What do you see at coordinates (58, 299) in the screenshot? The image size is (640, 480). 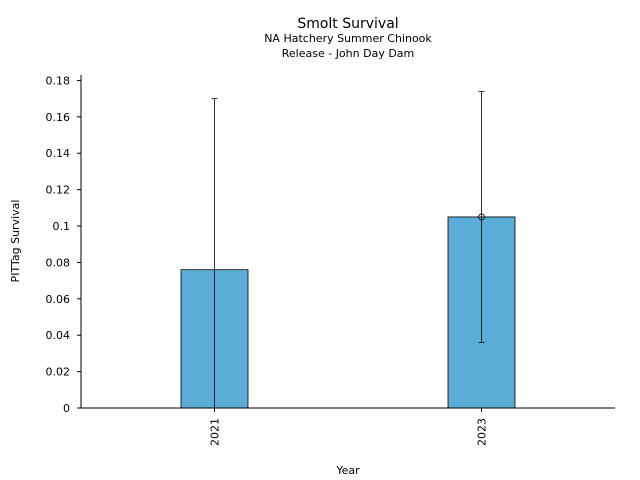 I see `y-tick-label: 0.06` at bounding box center [58, 299].